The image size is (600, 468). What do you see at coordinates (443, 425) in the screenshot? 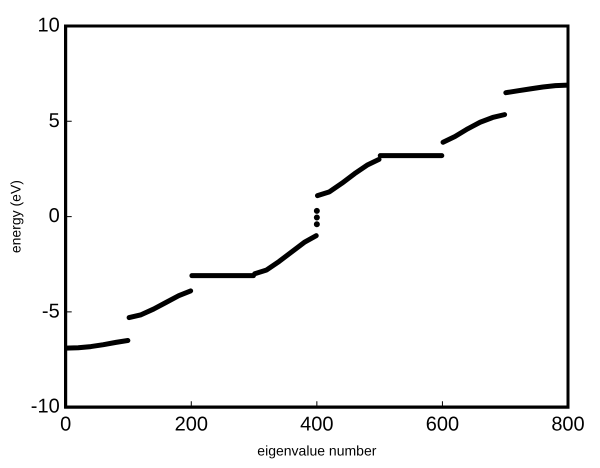
I see `x-tick-label: 600` at bounding box center [443, 425].